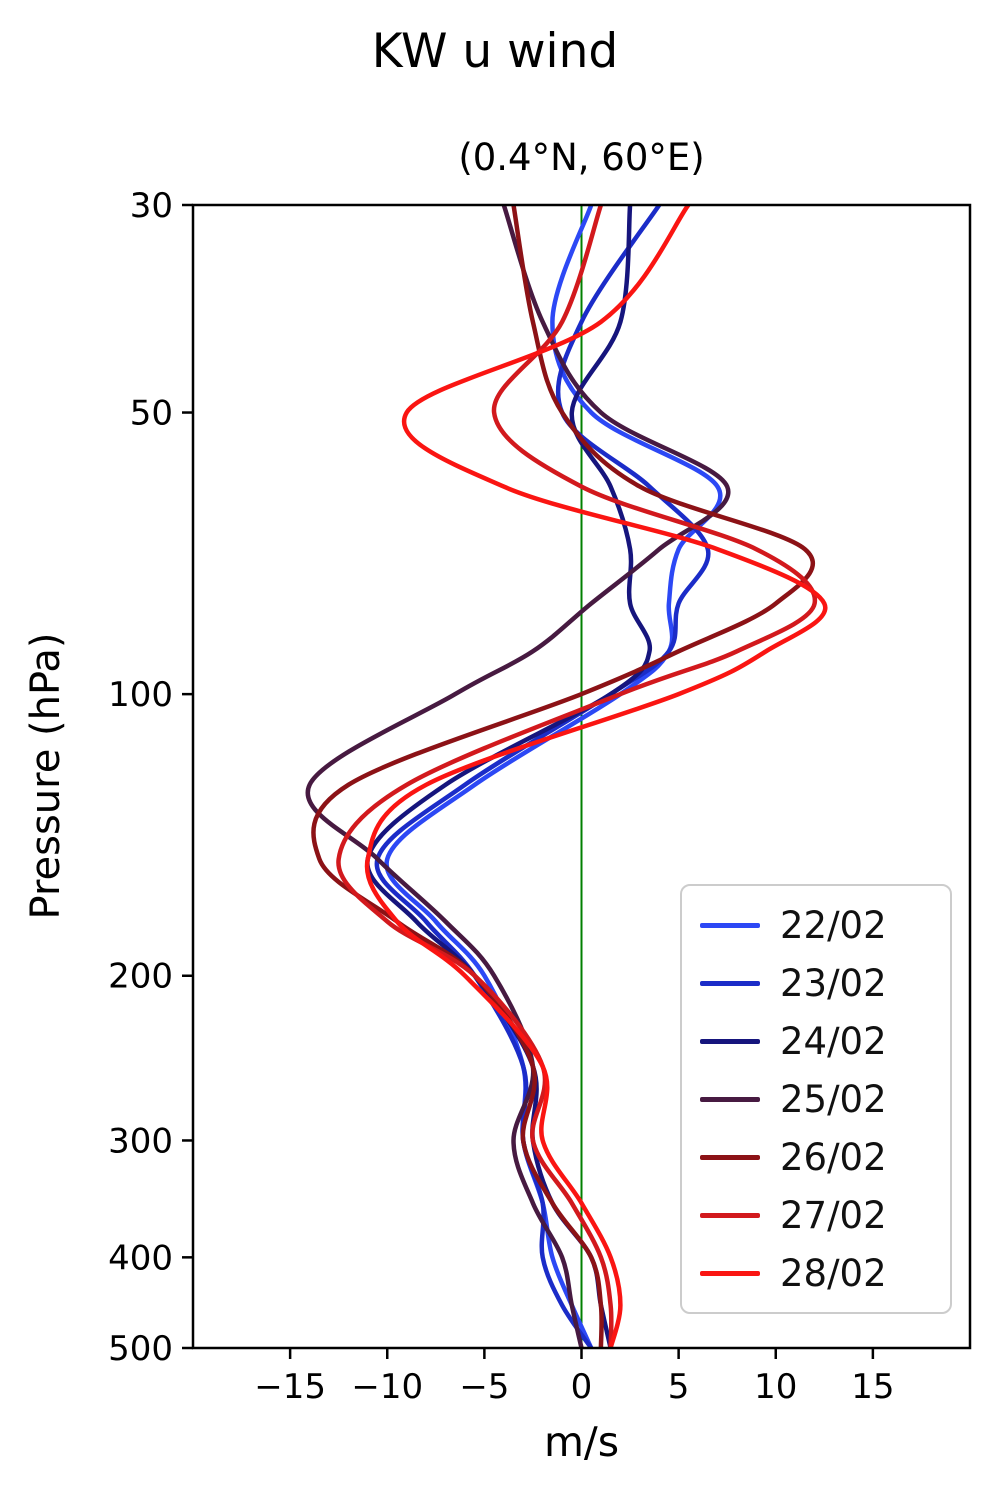 This screenshot has height=1500, width=990. What do you see at coordinates (679, 1387) in the screenshot?
I see `x-tick-label: 5` at bounding box center [679, 1387].